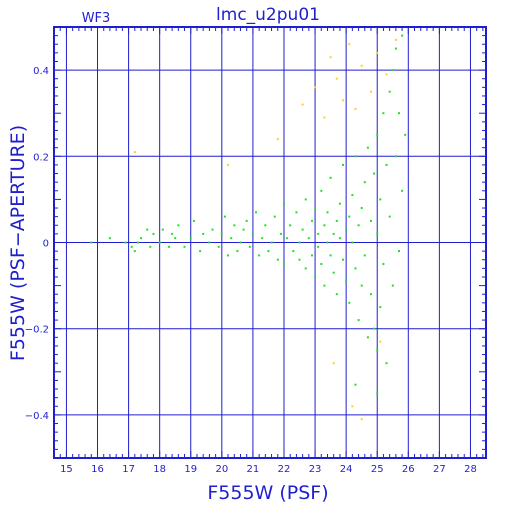 Image resolution: width=512 pixels, height=512 pixels. I want to click on x-tick-label: 25, so click(377, 469).